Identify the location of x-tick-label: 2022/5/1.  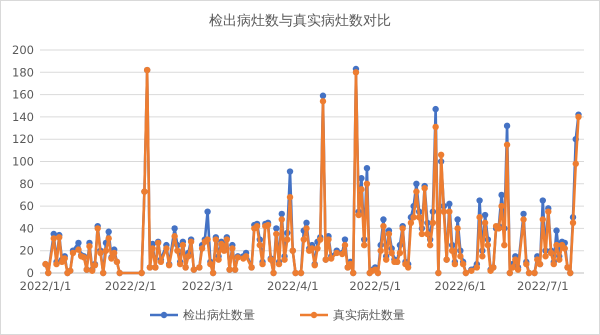
(375, 286).